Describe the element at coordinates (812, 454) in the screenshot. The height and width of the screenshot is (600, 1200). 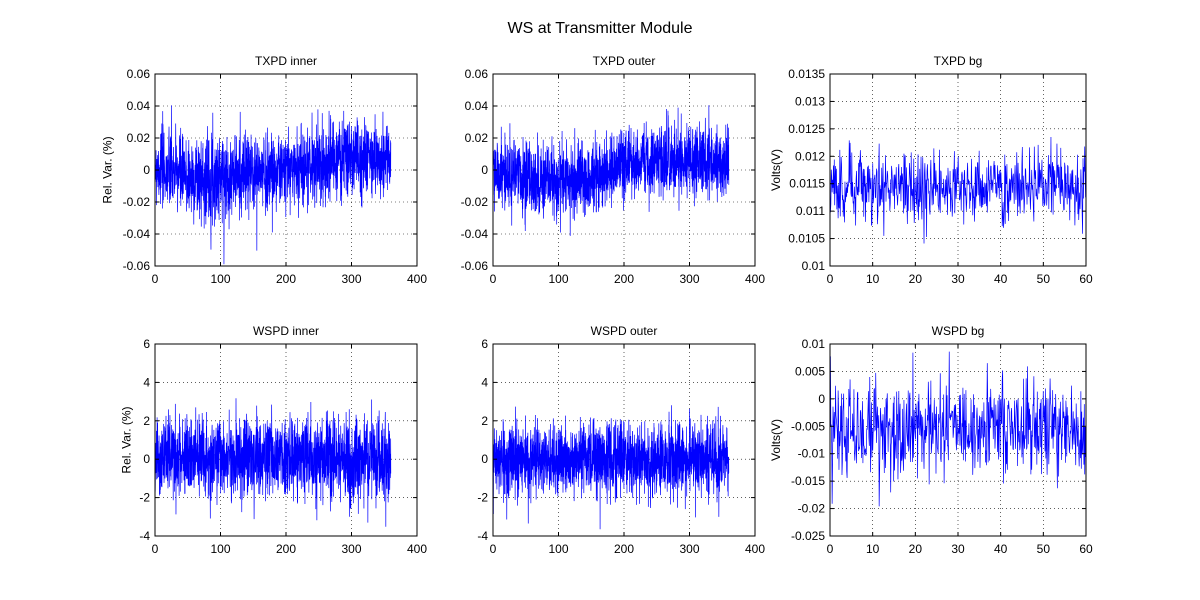
I see `y-tick-label: -0.01` at that location.